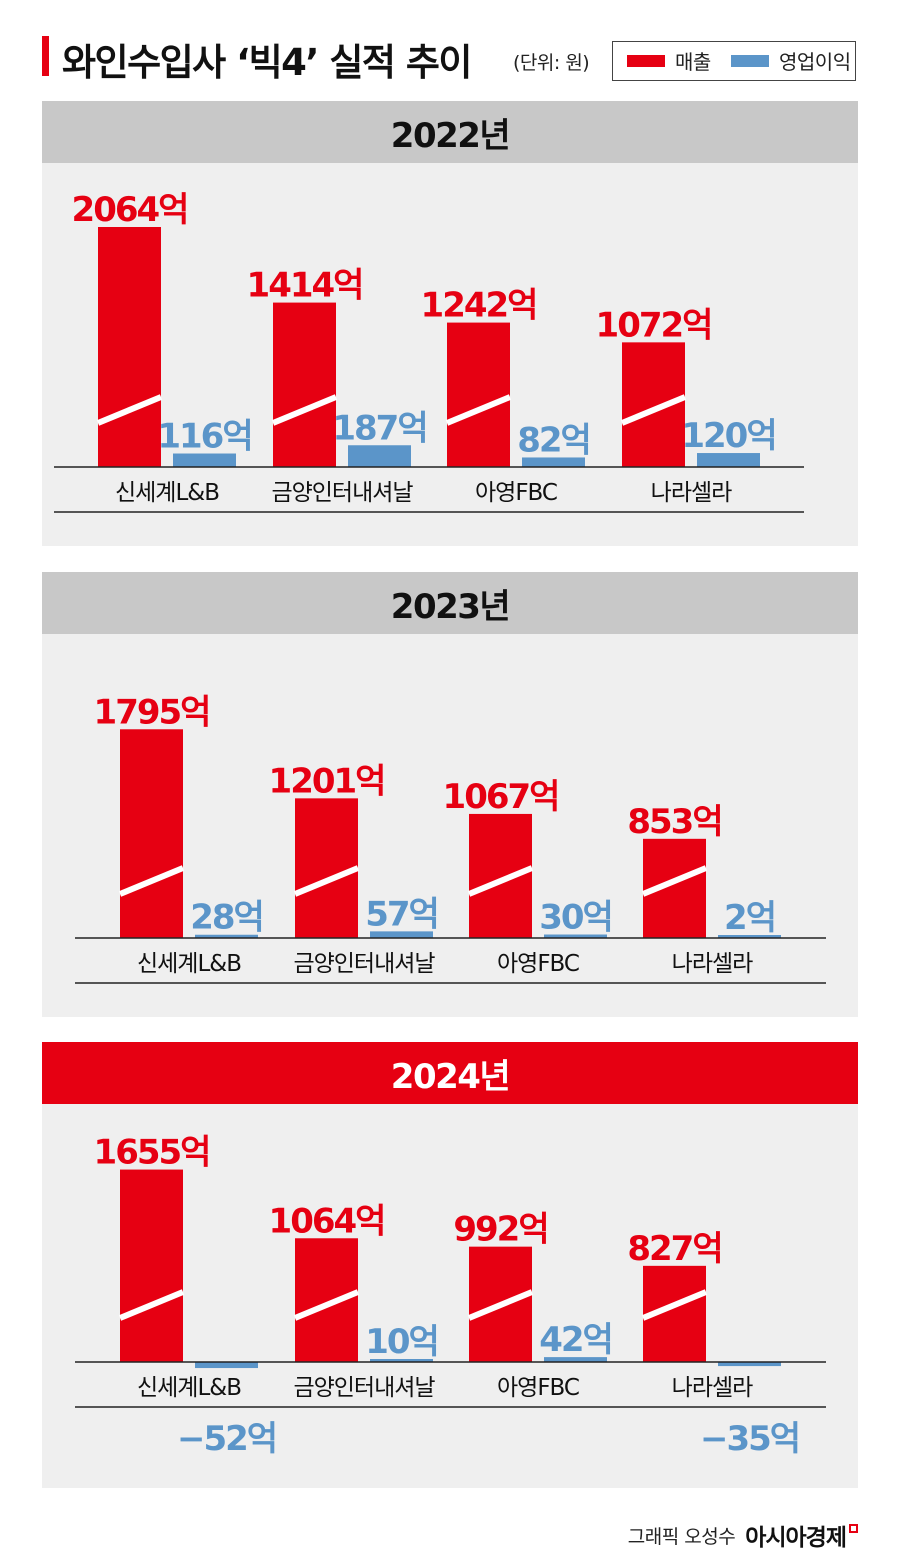 The image size is (900, 1555). I want to click on revenue-label: 1242억, so click(479, 306).